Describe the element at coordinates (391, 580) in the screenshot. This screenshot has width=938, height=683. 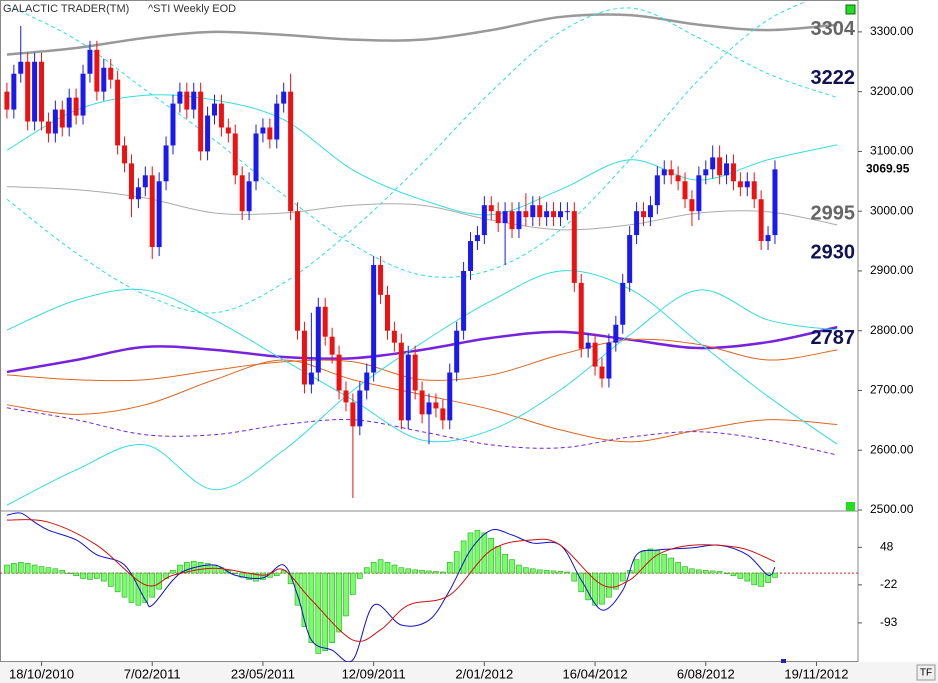
I see `indicator-line` at that location.